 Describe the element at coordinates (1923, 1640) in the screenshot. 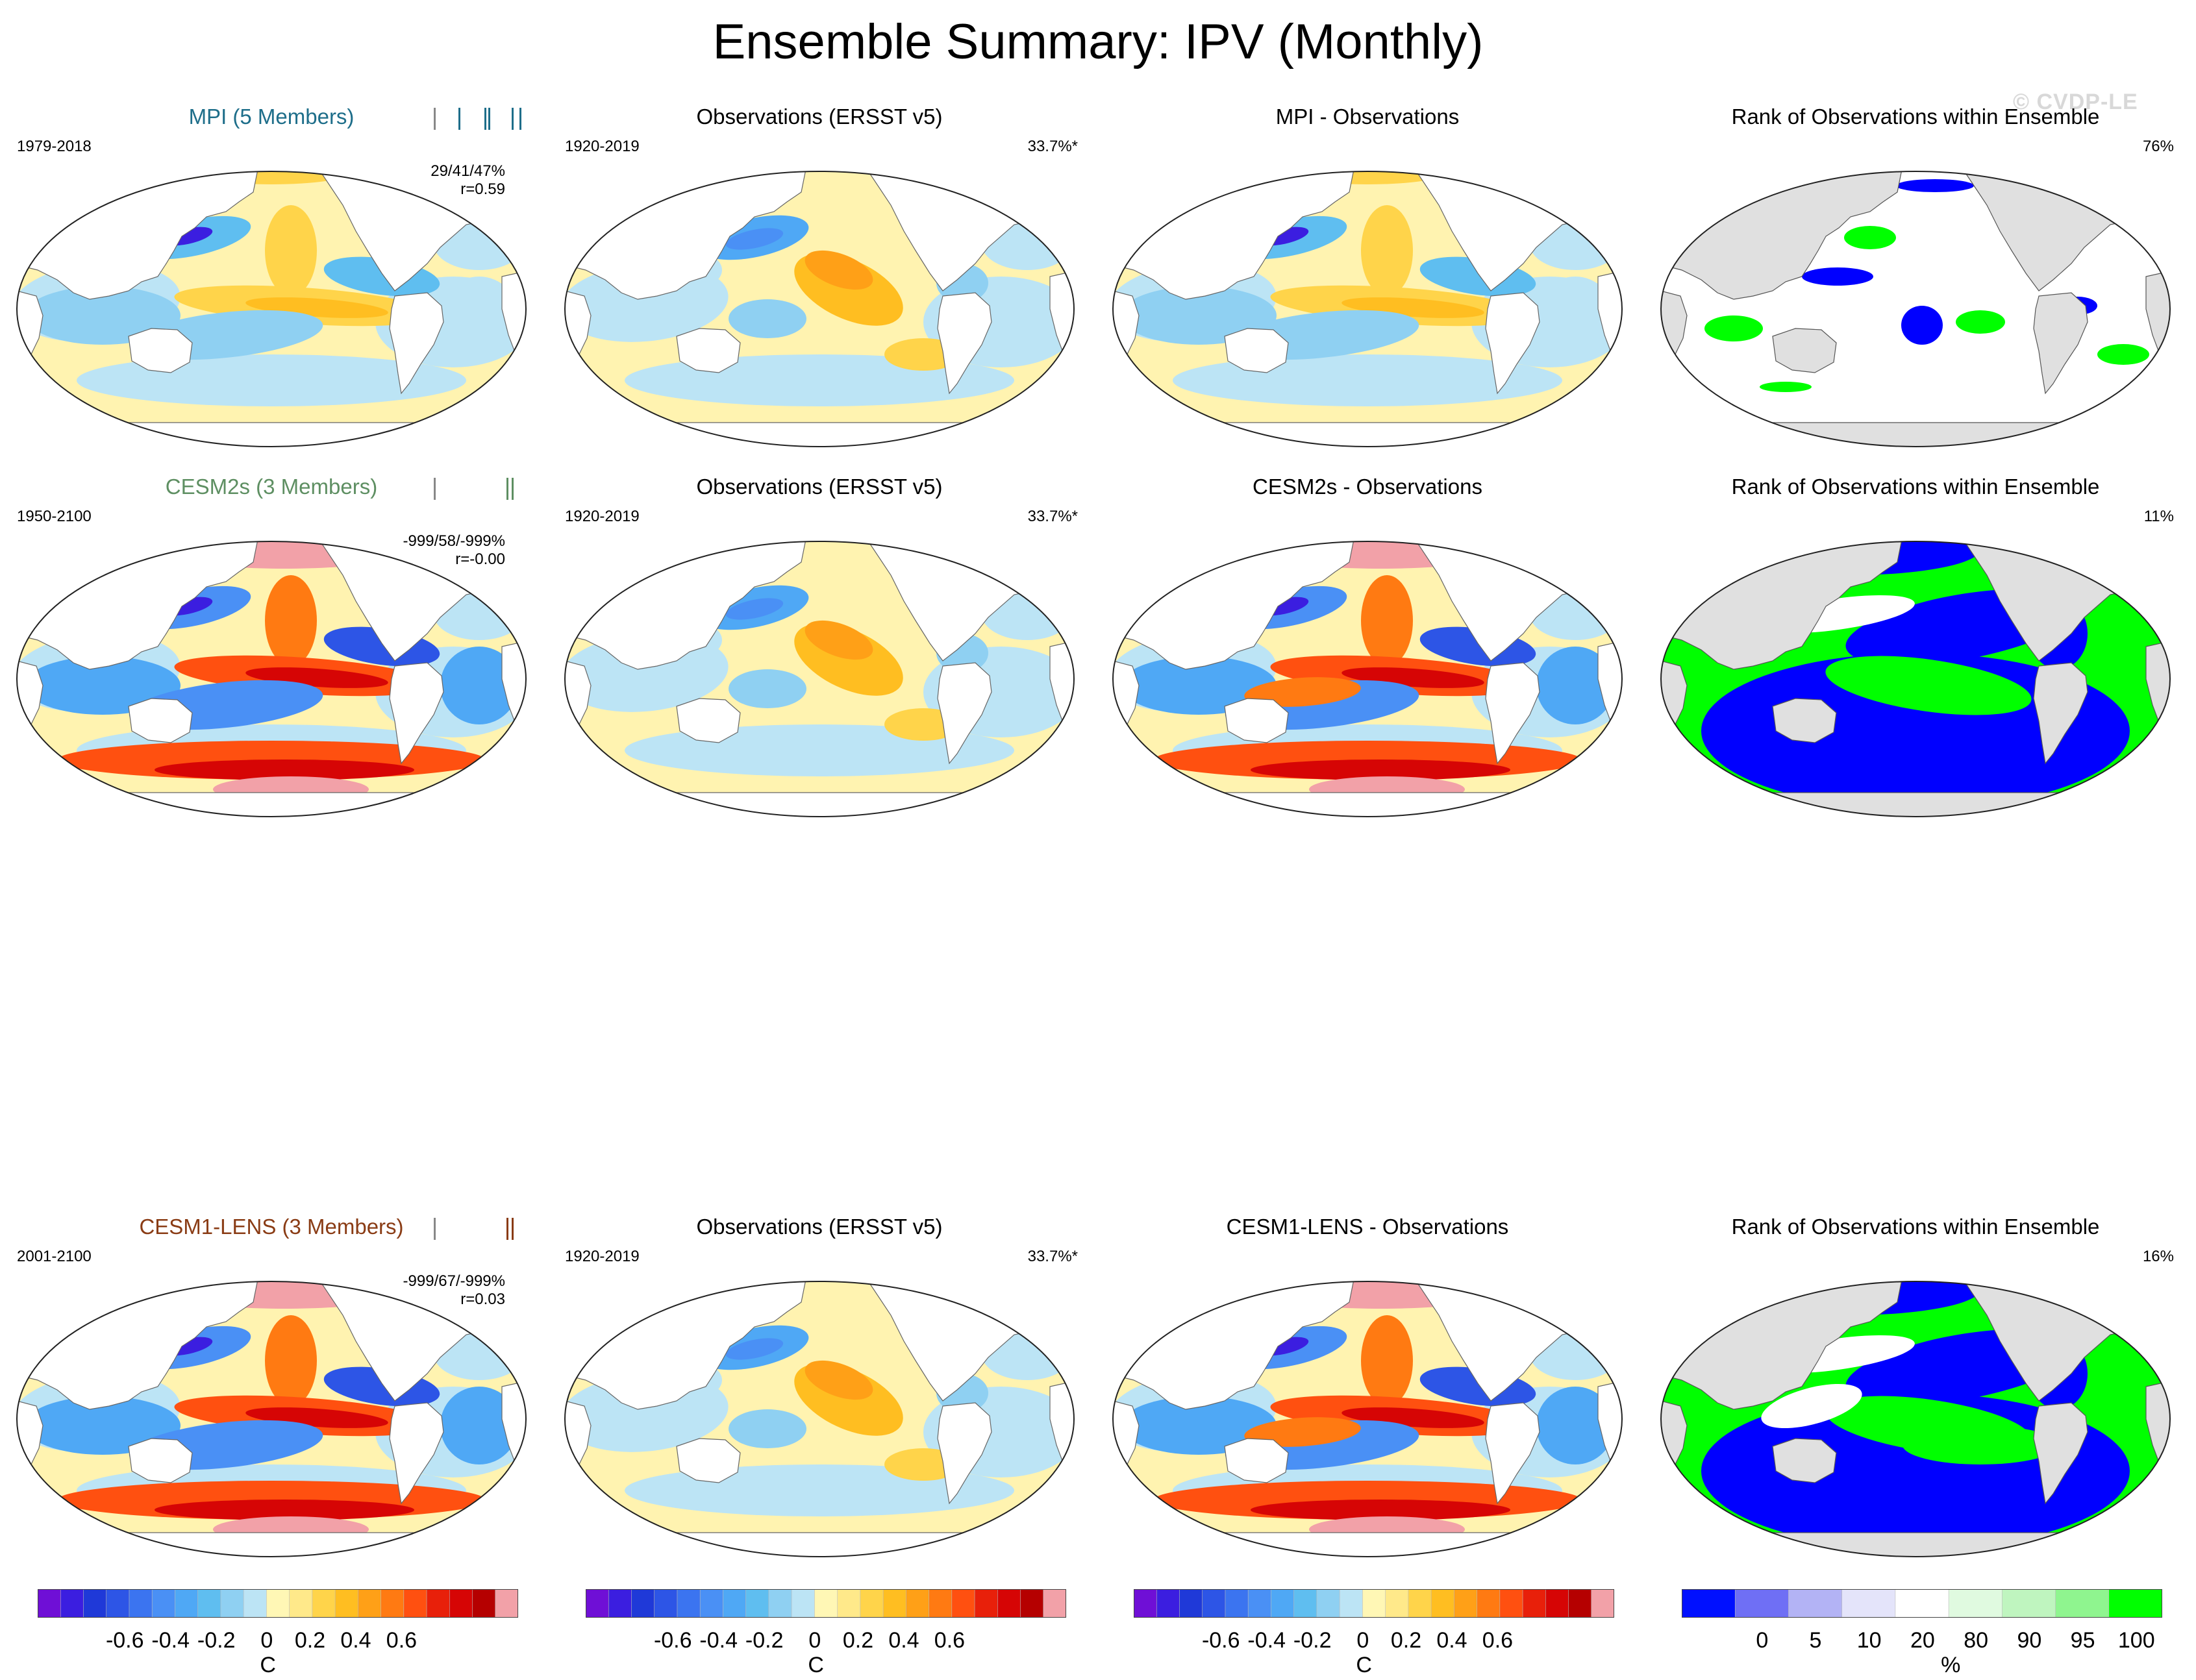

I see `colorbar-tick-label: 20` at that location.